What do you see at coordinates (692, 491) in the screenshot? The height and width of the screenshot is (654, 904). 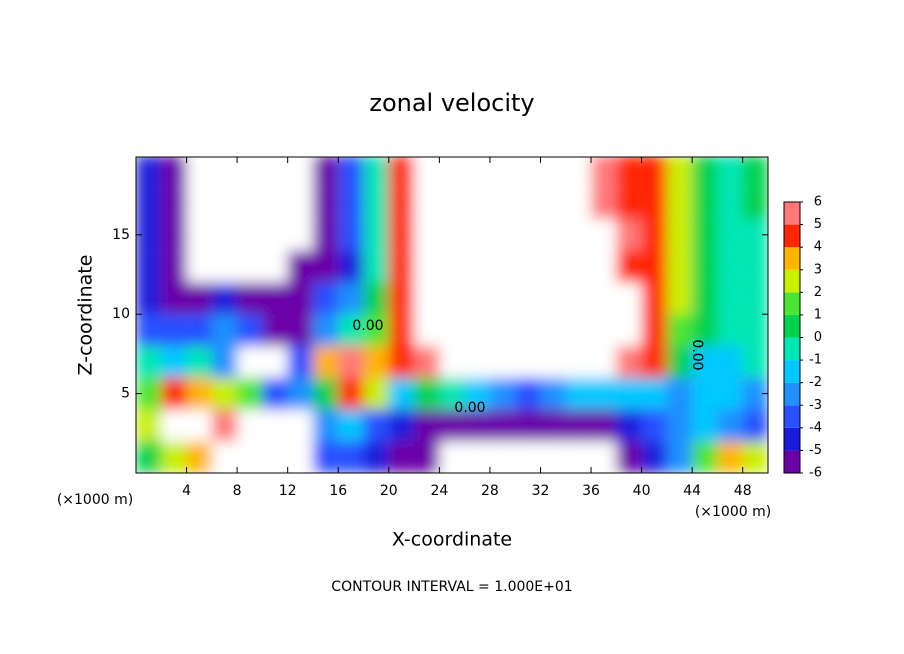 I see `x-tick-label: 44` at bounding box center [692, 491].